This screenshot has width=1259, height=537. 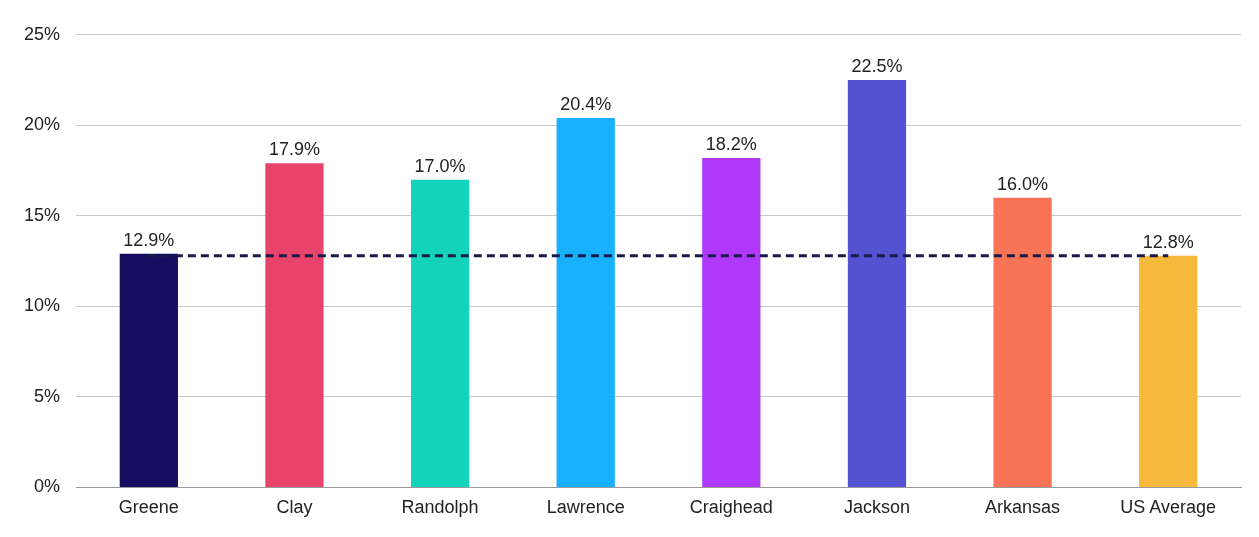 I want to click on data-label: 17.9%, so click(x=294, y=149).